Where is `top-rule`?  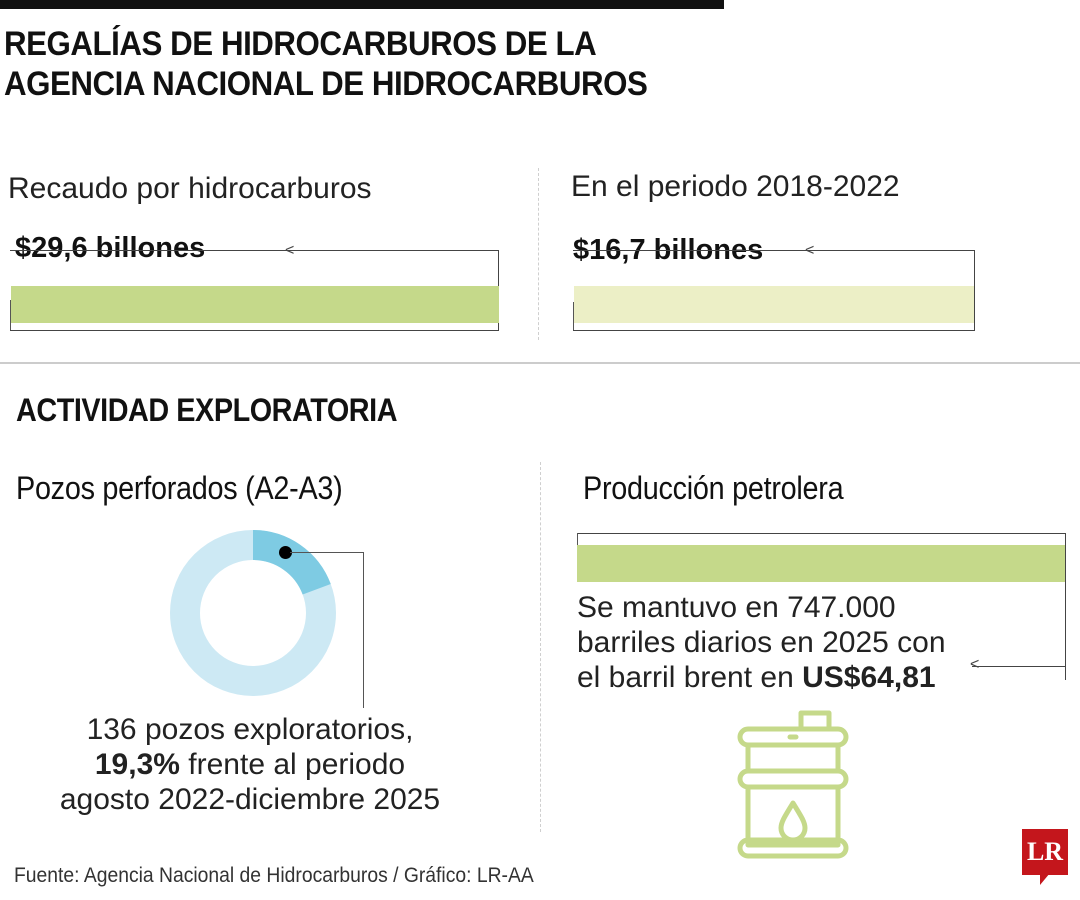 top-rule is located at coordinates (362, 4).